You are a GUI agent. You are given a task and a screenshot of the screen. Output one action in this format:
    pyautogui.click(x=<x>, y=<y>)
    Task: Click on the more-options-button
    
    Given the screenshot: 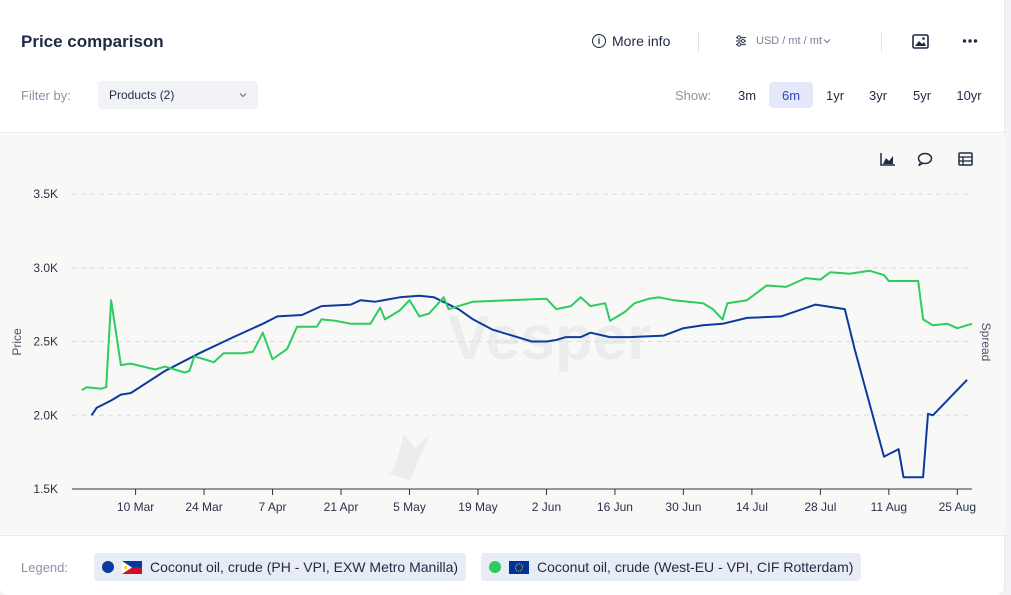 What is the action you would take?
    pyautogui.click(x=970, y=41)
    